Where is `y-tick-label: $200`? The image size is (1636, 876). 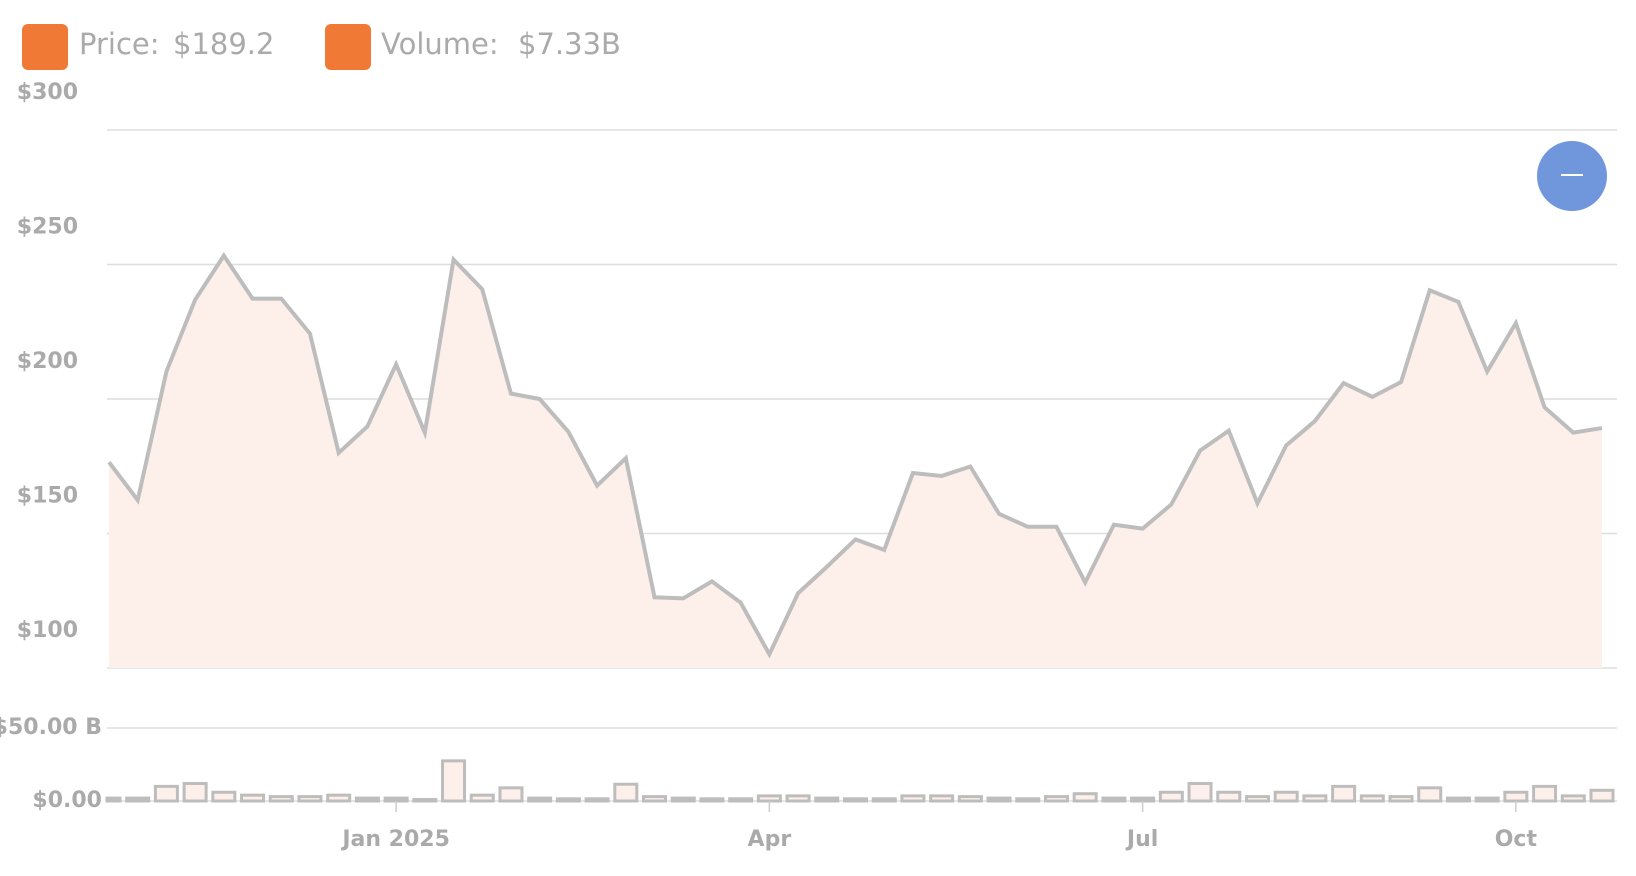
y-tick-label: $200 is located at coordinates (47, 361).